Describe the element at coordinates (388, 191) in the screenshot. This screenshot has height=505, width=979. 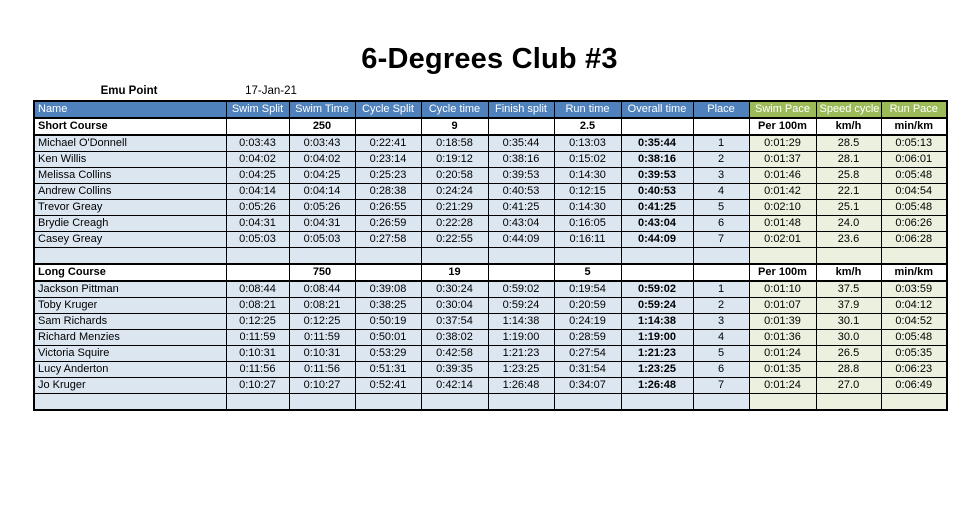
I see `cell-cycle-split: 0:28:38` at that location.